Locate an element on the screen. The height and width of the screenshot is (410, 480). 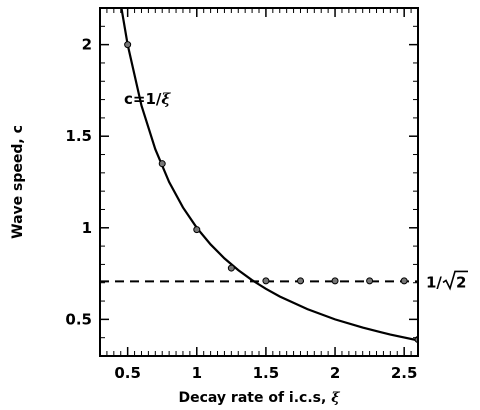
x-tick-label: 2 is located at coordinates (335, 373).